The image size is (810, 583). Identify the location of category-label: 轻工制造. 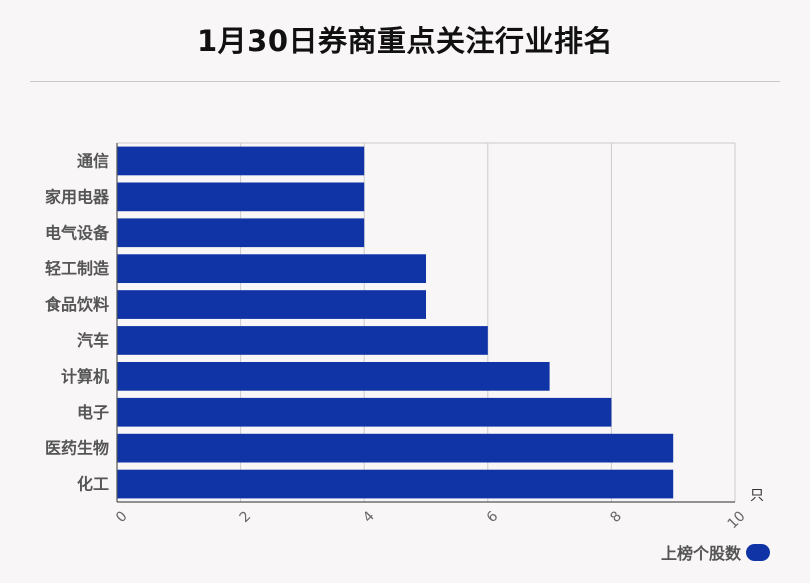
(77, 268).